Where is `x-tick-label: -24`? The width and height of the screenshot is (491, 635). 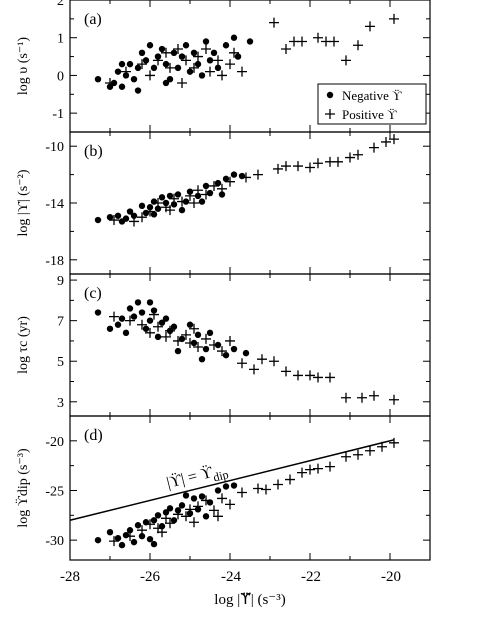 x-tick-label: -24 is located at coordinates (231, 577).